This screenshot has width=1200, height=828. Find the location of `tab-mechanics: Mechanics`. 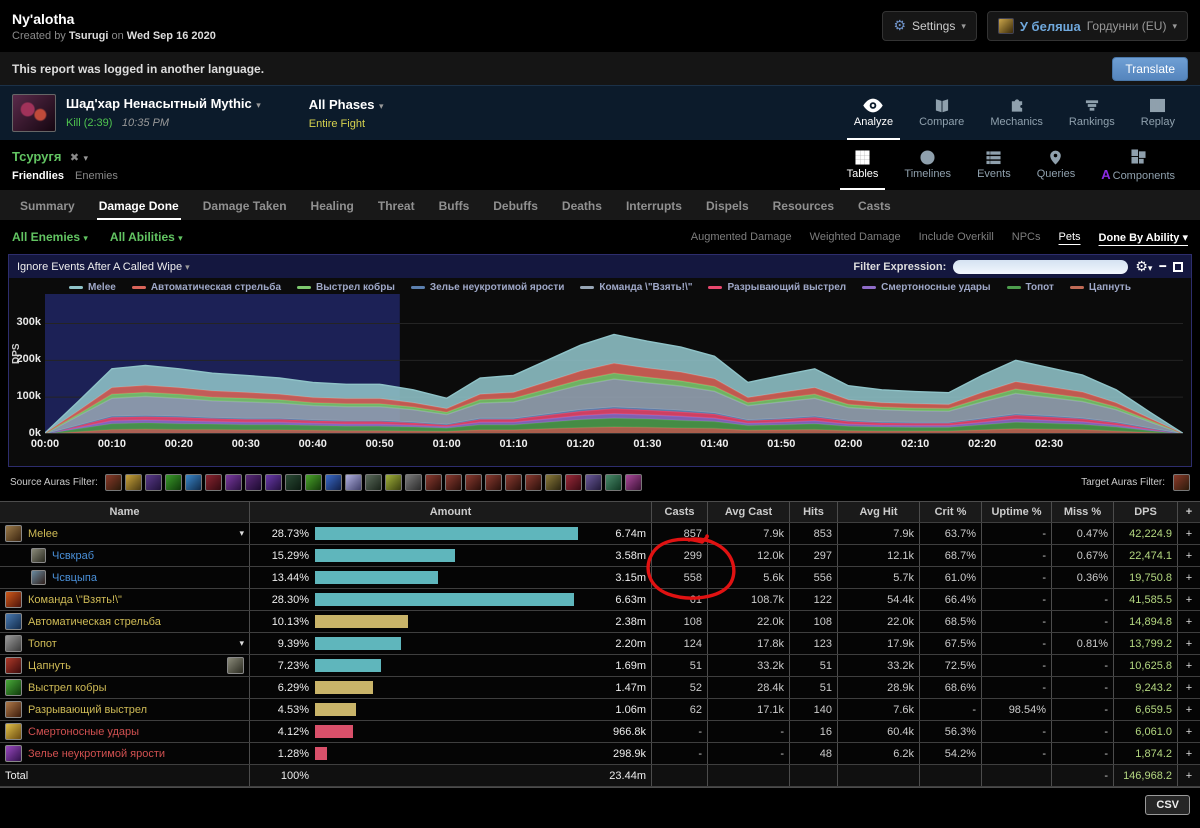

tab-mechanics: Mechanics is located at coordinates (1016, 113).